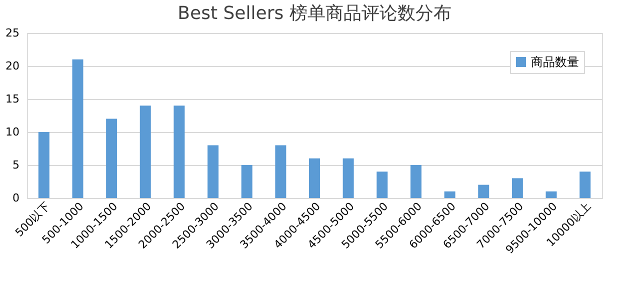 This screenshot has height=302, width=640. Describe the element at coordinates (555, 62) in the screenshot. I see `legend-label: 商品数量` at that location.